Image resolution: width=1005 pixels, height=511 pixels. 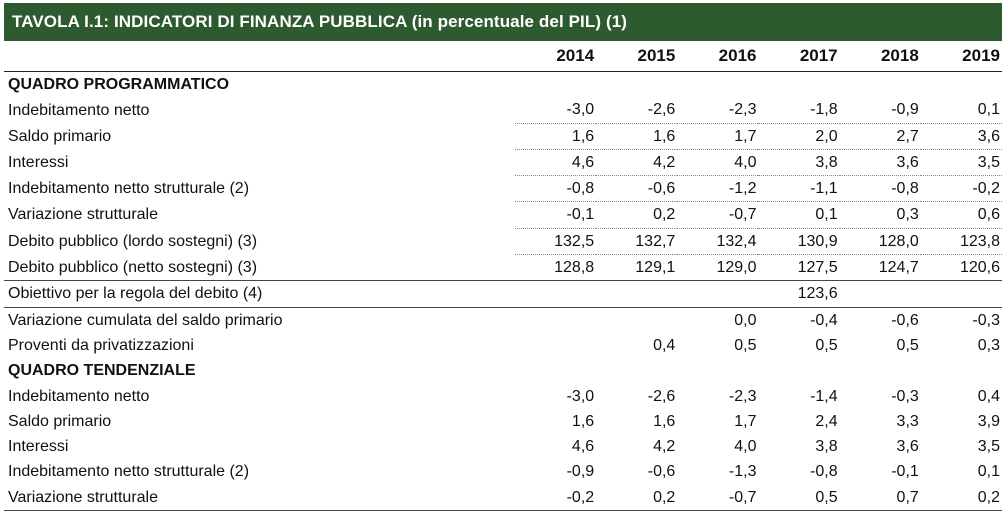 What do you see at coordinates (718, 163) in the screenshot?
I see `value-cell: 4,0` at bounding box center [718, 163].